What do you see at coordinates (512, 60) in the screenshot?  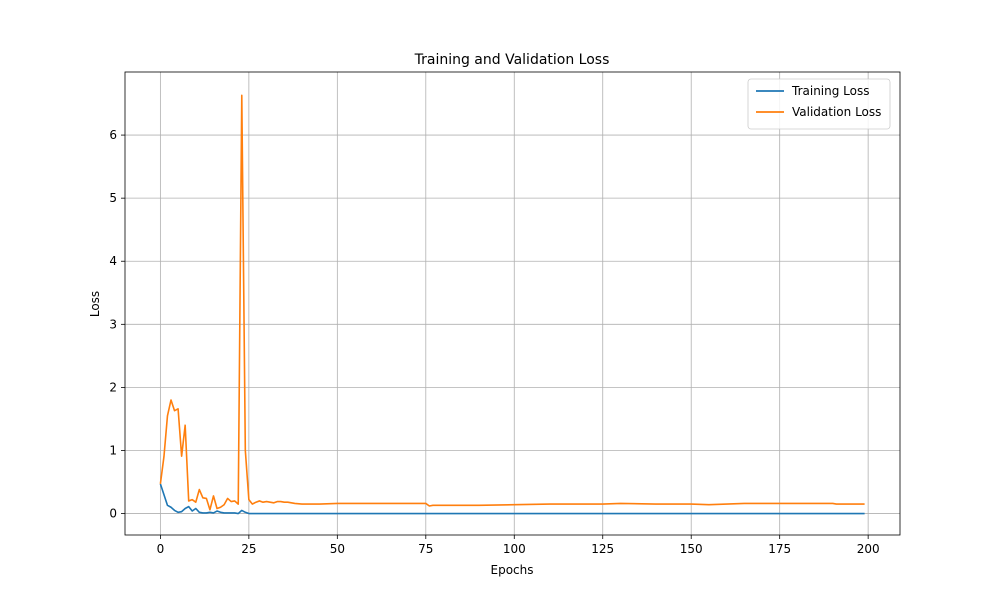 I see `chart-title: Training and Validation Loss` at bounding box center [512, 60].